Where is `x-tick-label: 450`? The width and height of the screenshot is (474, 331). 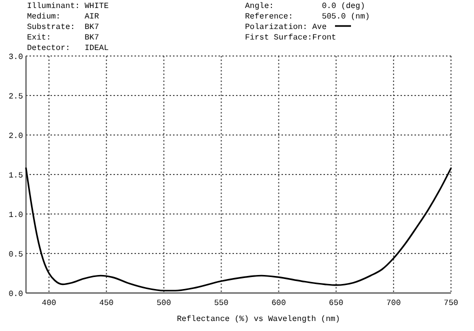 x-tick-label: 450 is located at coordinates (106, 303).